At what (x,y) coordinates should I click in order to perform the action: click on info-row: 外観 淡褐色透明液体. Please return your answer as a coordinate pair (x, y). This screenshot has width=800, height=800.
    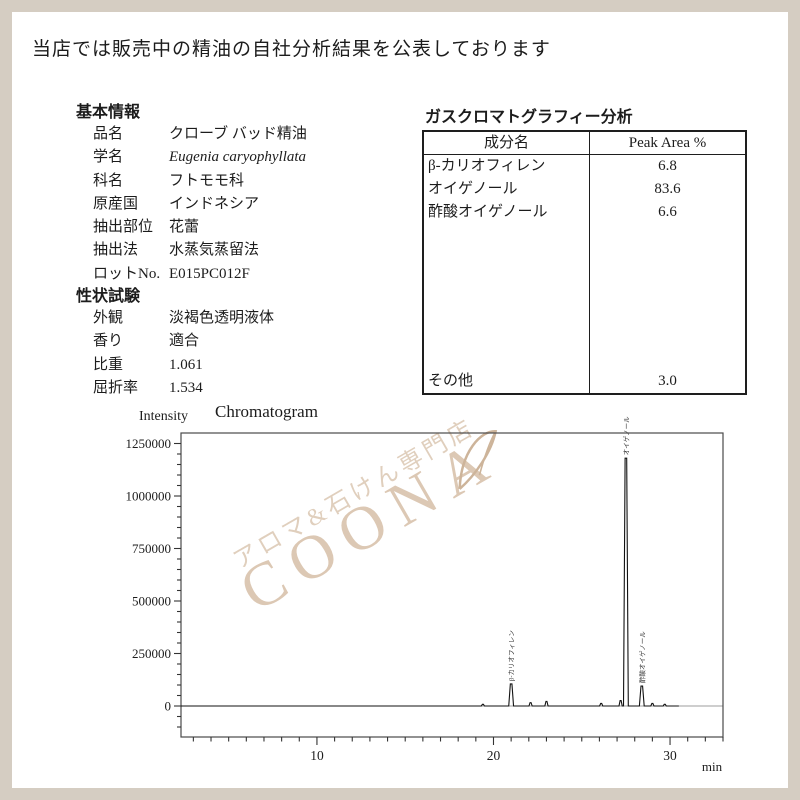
    Looking at the image, I should click on (254, 318).